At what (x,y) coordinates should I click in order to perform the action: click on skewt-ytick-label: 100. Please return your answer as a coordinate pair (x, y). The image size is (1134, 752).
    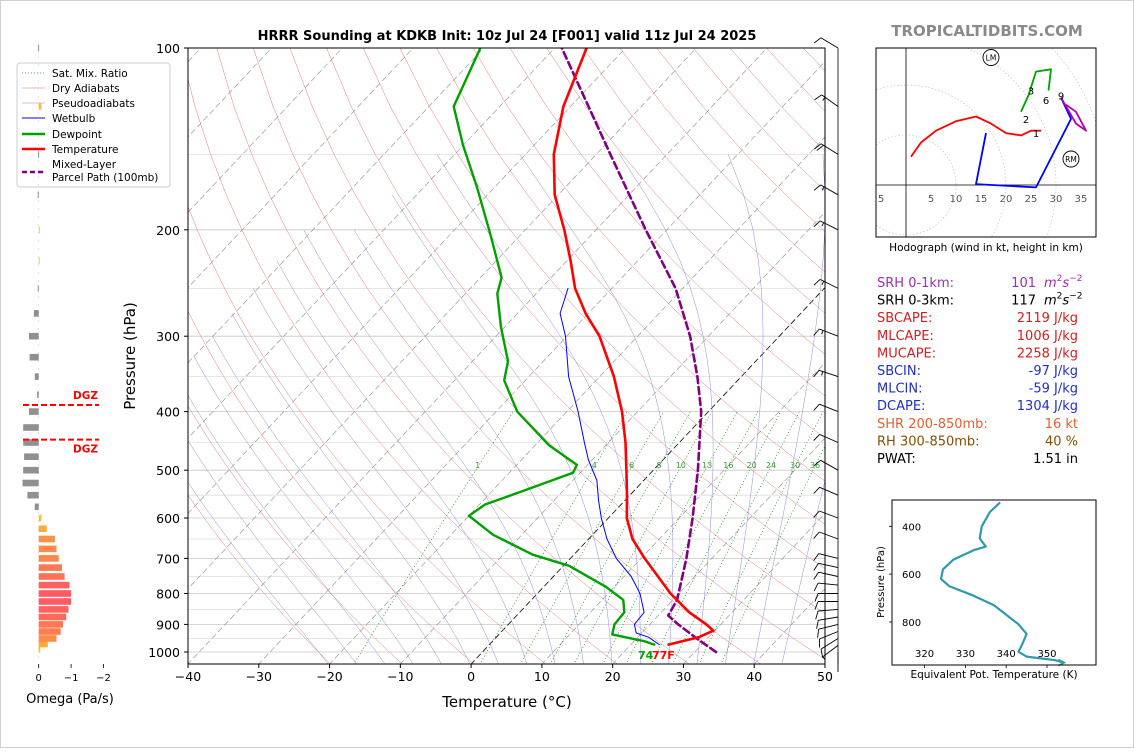
    Looking at the image, I should click on (168, 48).